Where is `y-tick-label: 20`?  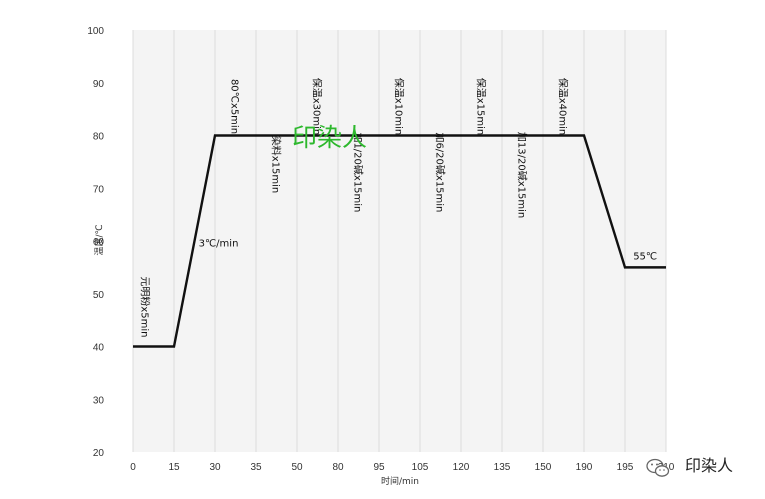
y-tick-label: 20 is located at coordinates (99, 453).